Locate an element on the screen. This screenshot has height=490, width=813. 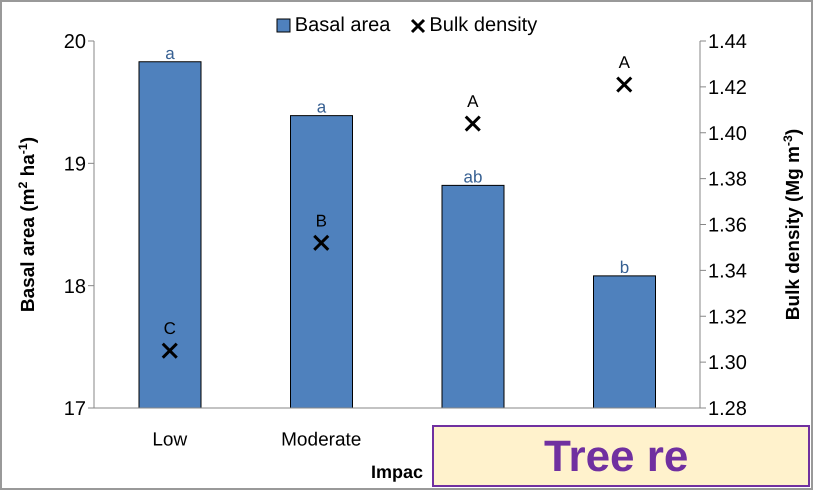
y-tick-label: 17 is located at coordinates (75, 409).